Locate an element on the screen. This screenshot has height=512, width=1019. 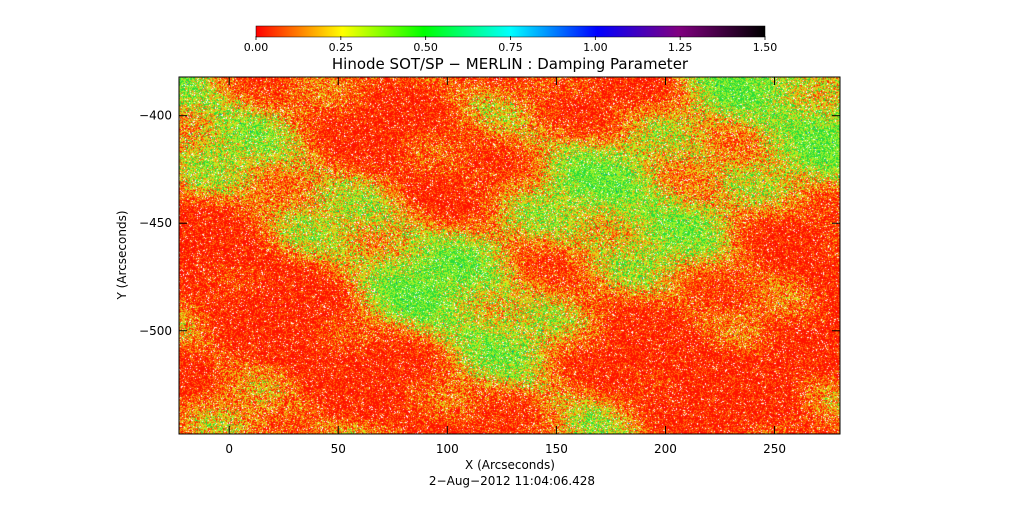
x-tick-label: 200 is located at coordinates (665, 449).